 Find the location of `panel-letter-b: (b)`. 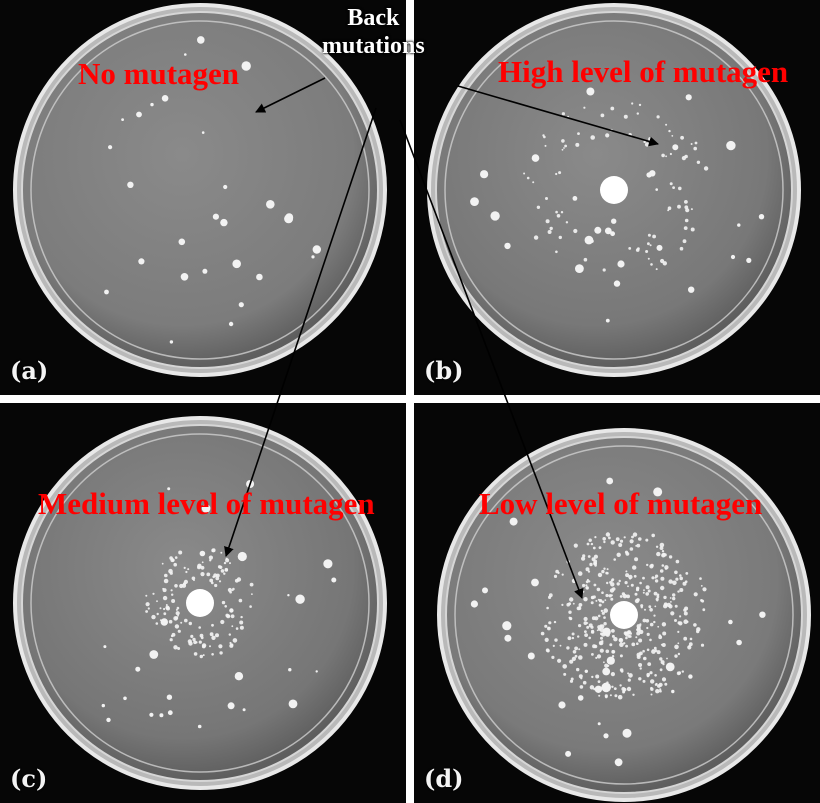

panel-letter-b: (b) is located at coordinates (444, 370).